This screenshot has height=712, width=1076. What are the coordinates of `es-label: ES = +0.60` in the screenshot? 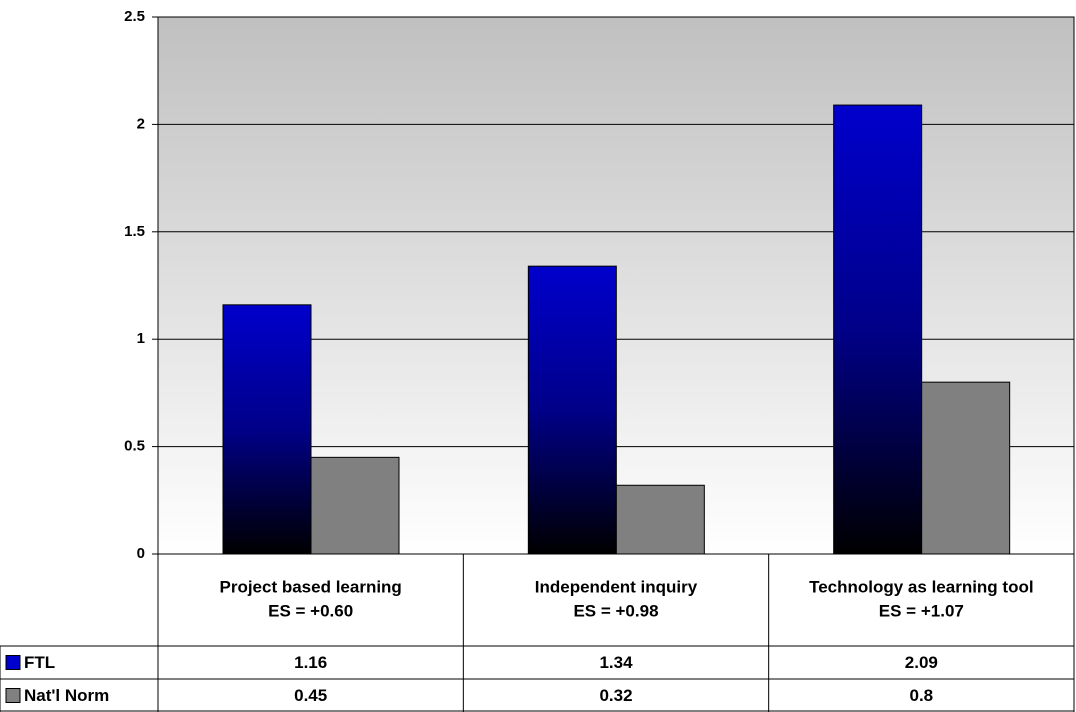 It's located at (310, 610).